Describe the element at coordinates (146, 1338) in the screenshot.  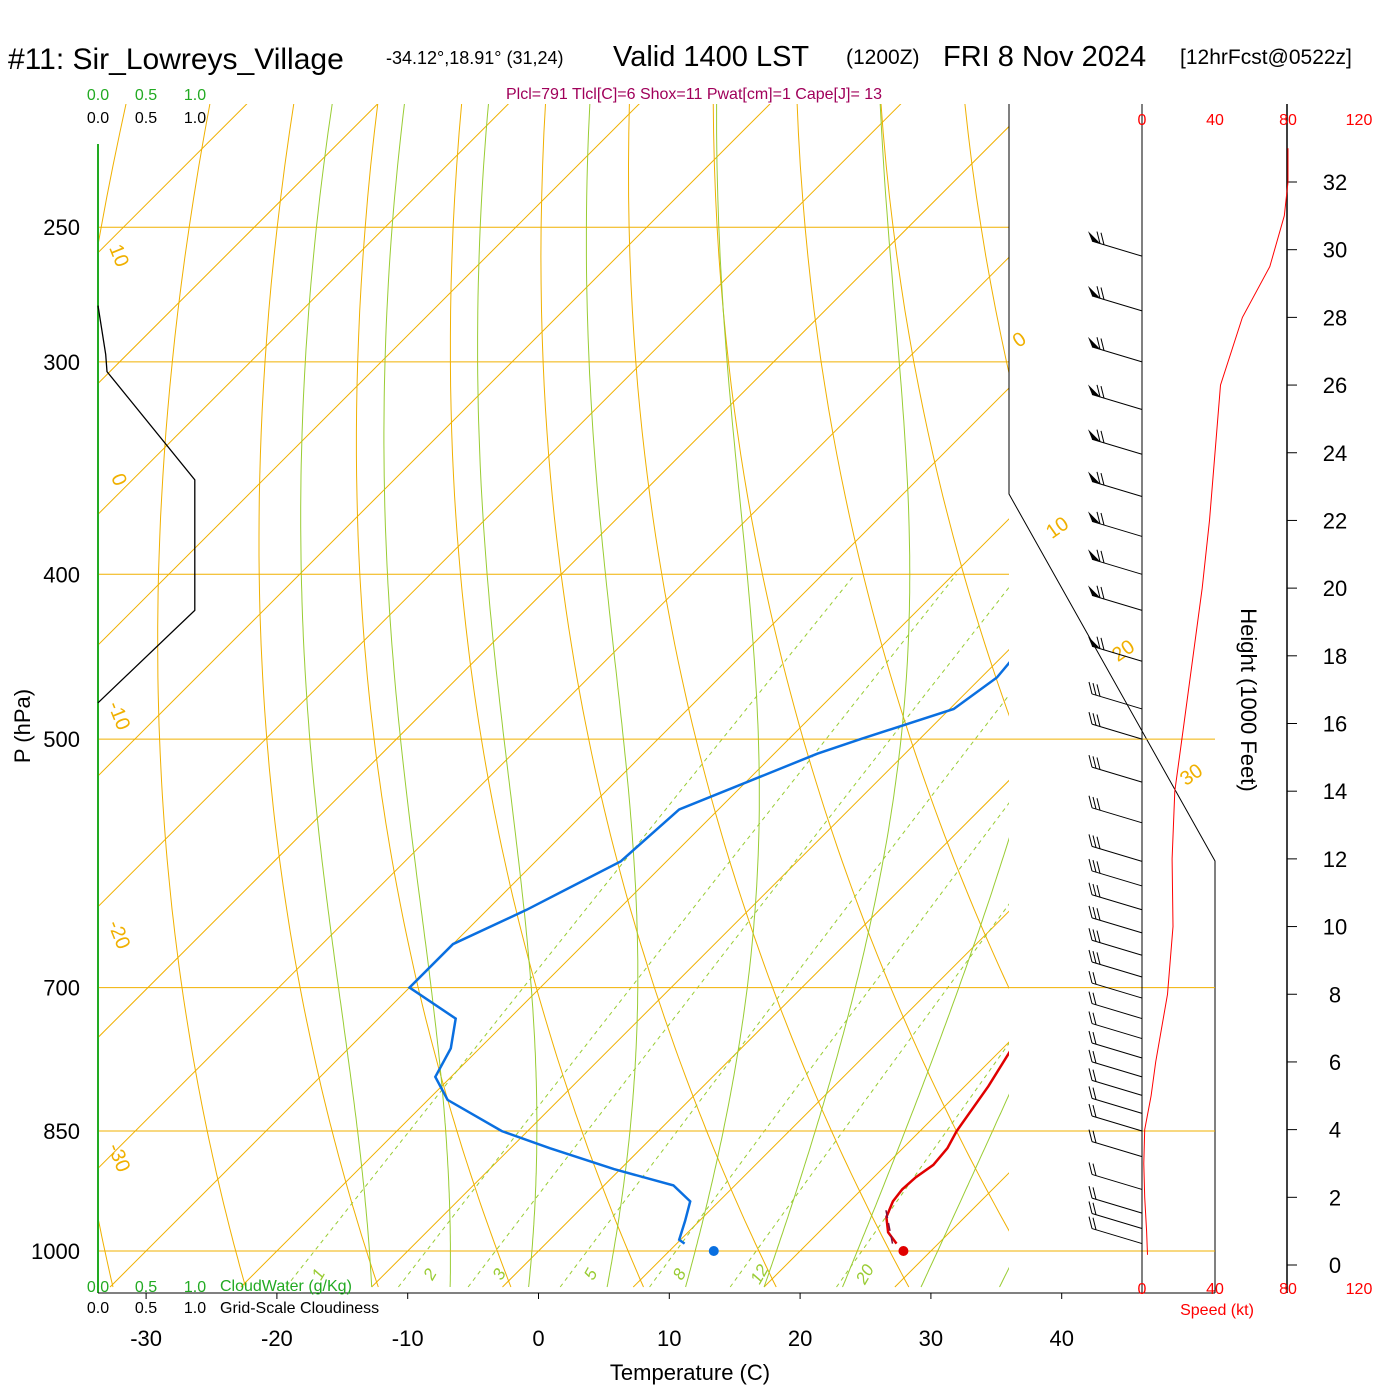
I see `temperature-tick-label: -30` at that location.